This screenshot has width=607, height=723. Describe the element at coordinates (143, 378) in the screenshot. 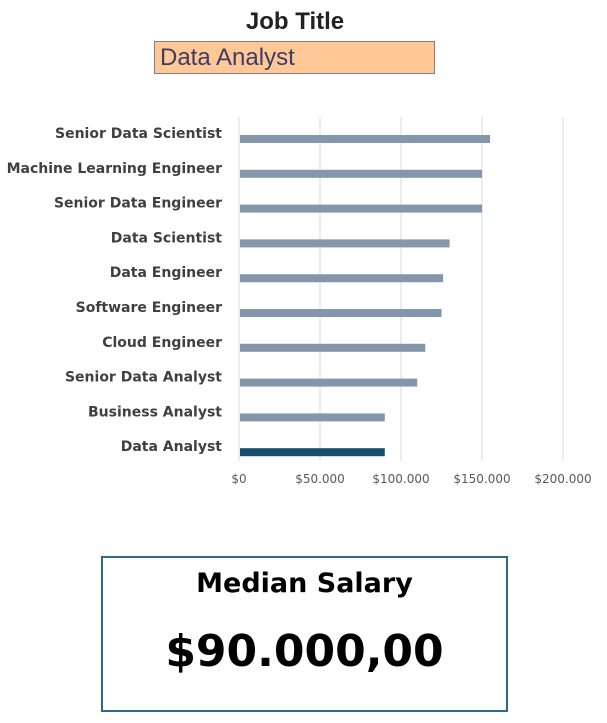

I see `category-label: Senior Data Analyst` at that location.